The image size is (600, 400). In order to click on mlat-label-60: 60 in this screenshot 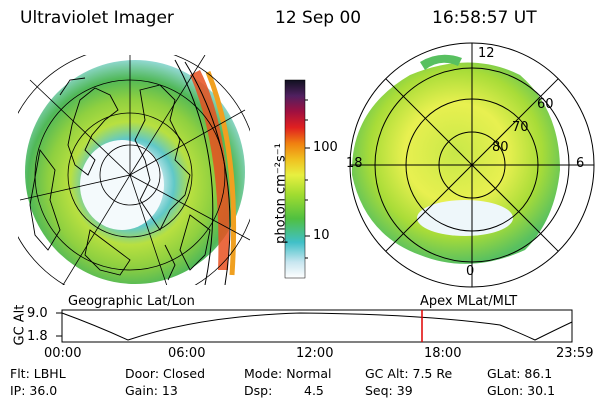, I will do `click(545, 104)`.